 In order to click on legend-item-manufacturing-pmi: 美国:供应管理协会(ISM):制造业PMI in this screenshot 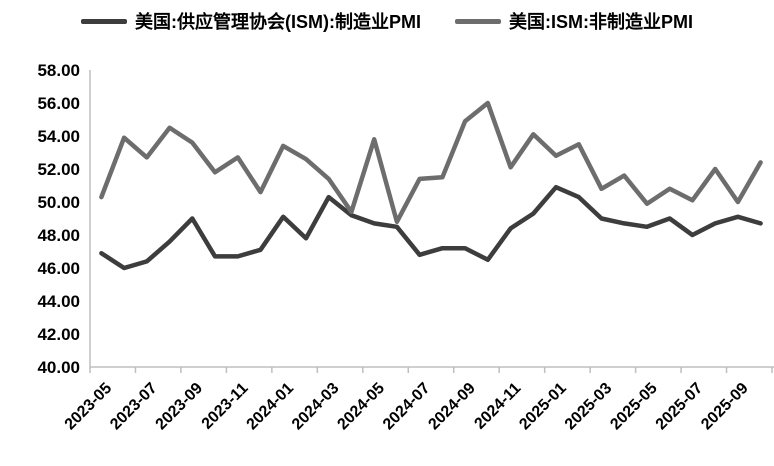, I will do `click(251, 21)`.